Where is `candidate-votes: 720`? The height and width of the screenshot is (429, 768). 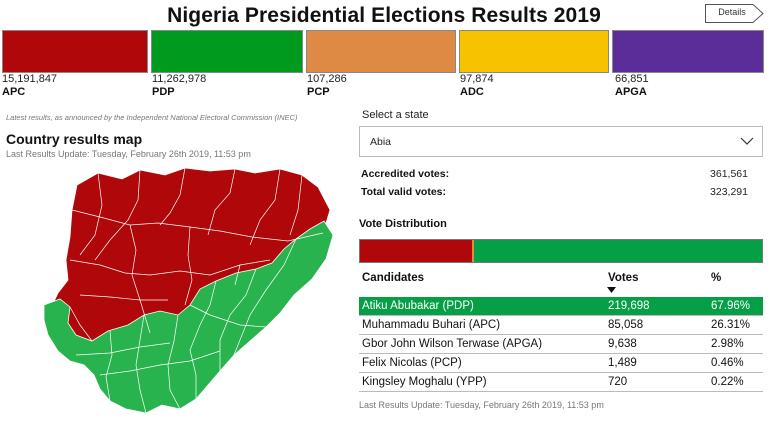
candidate-votes: 720 is located at coordinates (618, 382).